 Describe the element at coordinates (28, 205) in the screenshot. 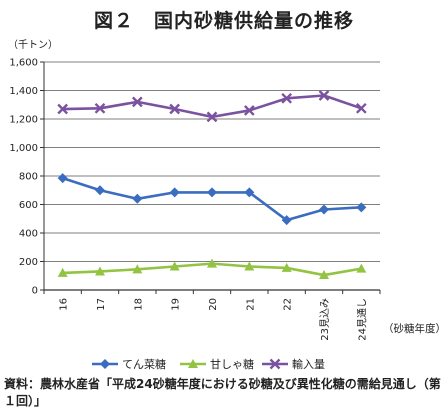

I see `y-tick-label: 600` at that location.